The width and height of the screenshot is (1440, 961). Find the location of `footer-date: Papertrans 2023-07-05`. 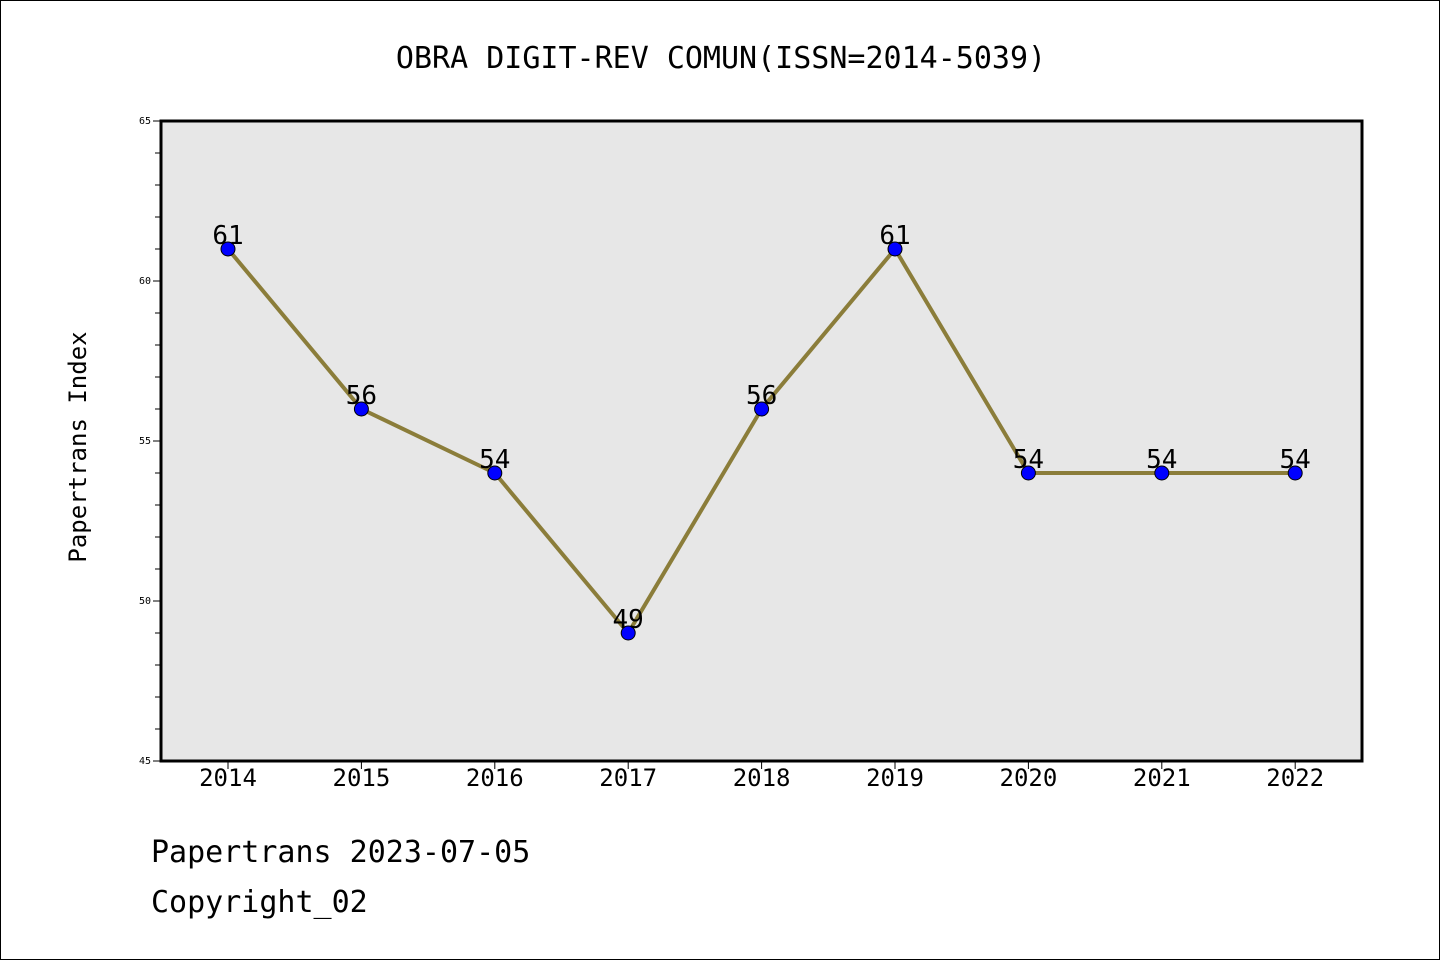

footer-date: Papertrans 2023-07-05 is located at coordinates (341, 852).